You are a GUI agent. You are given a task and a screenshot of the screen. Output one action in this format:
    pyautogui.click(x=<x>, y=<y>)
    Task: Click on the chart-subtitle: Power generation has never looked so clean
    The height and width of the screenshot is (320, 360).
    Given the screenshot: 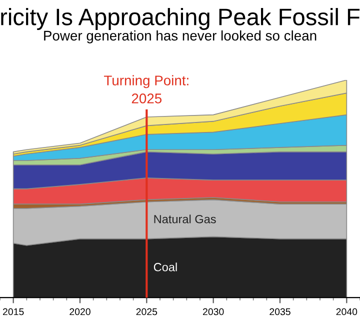 What is the action you would take?
    pyautogui.click(x=180, y=37)
    